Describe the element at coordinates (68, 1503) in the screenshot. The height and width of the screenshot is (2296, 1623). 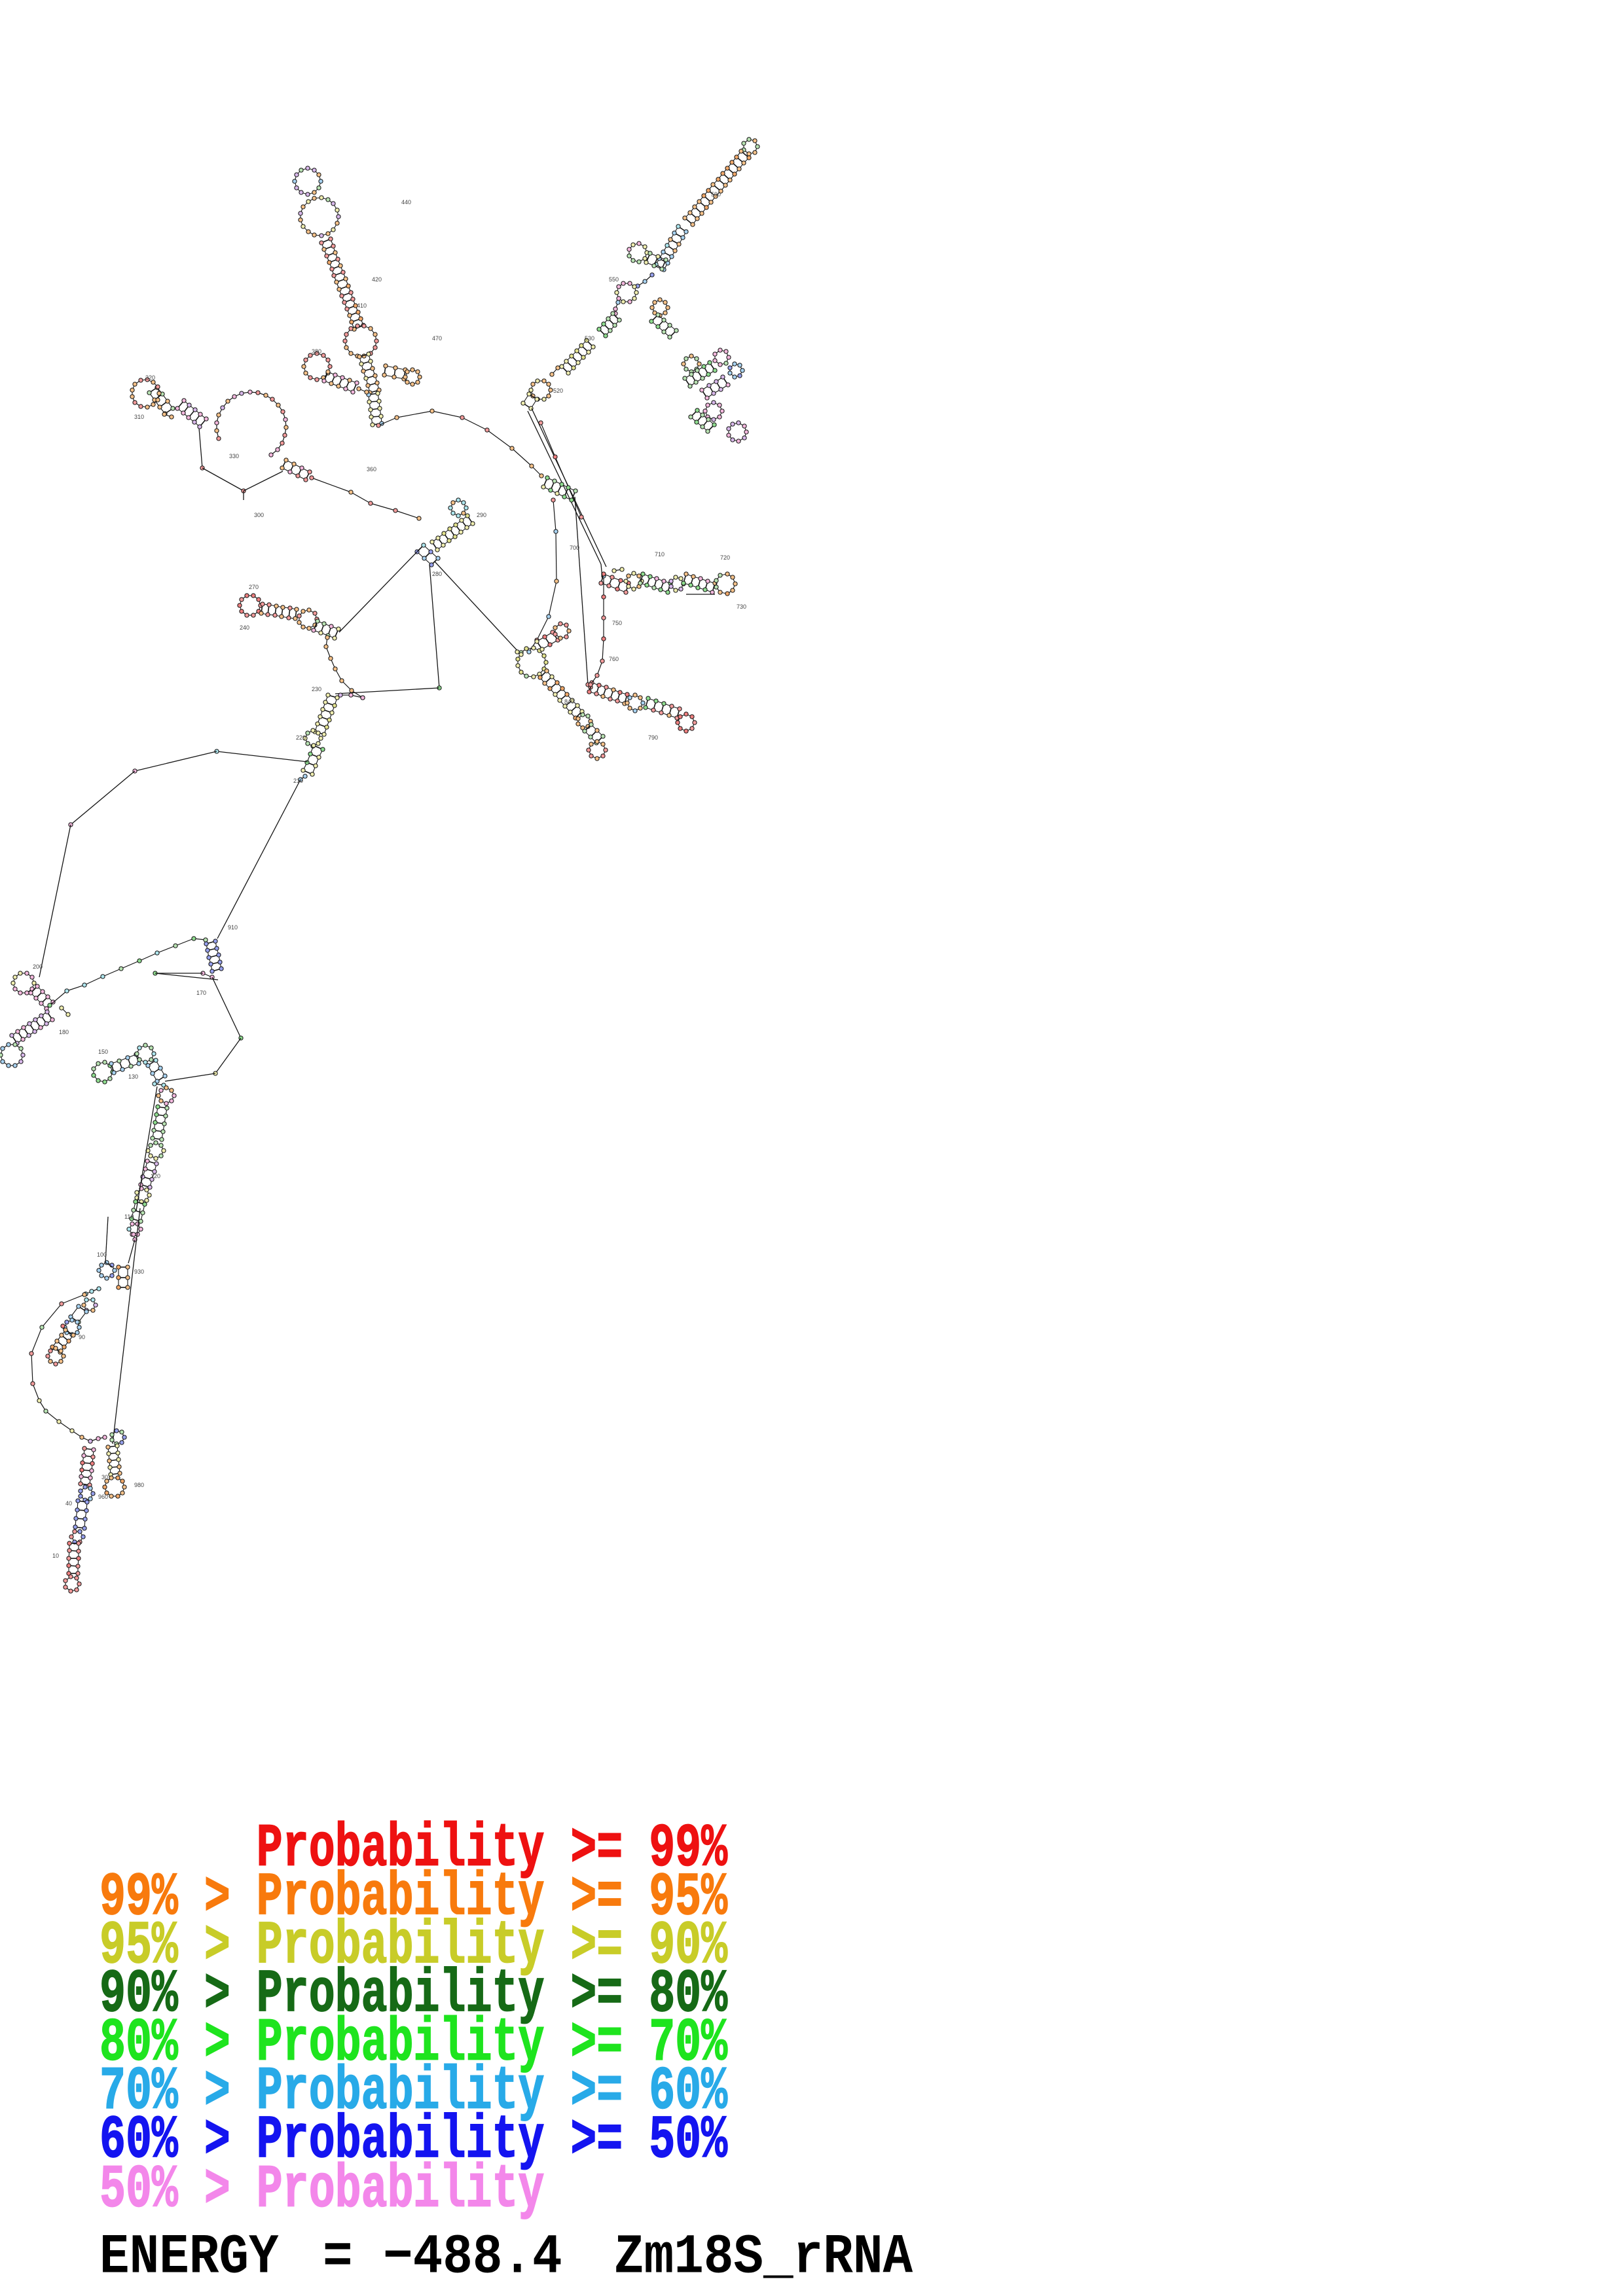
I see `svg-text: 40` at that location.